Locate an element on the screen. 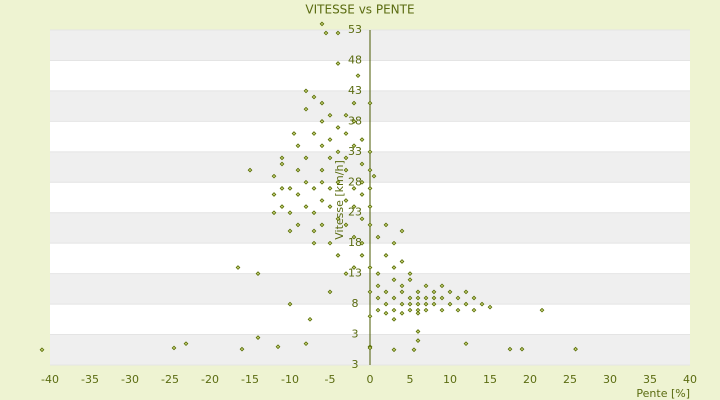 The image size is (720, 400). y-tick-label: 18 is located at coordinates (355, 242).